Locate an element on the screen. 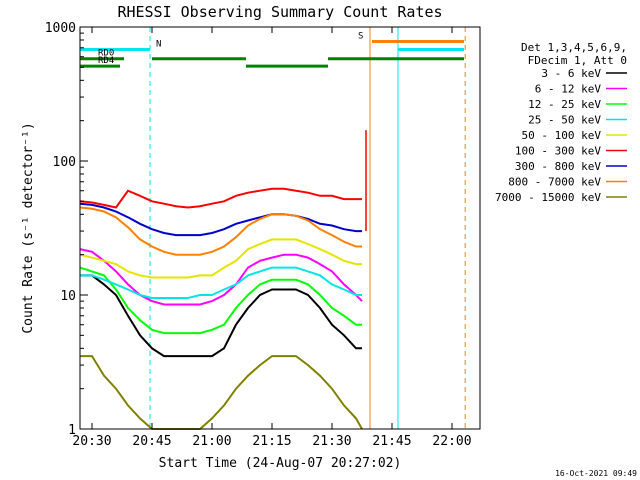 The height and width of the screenshot is (480, 640). y-tick-label-1000: 1000 is located at coordinates (60, 28).